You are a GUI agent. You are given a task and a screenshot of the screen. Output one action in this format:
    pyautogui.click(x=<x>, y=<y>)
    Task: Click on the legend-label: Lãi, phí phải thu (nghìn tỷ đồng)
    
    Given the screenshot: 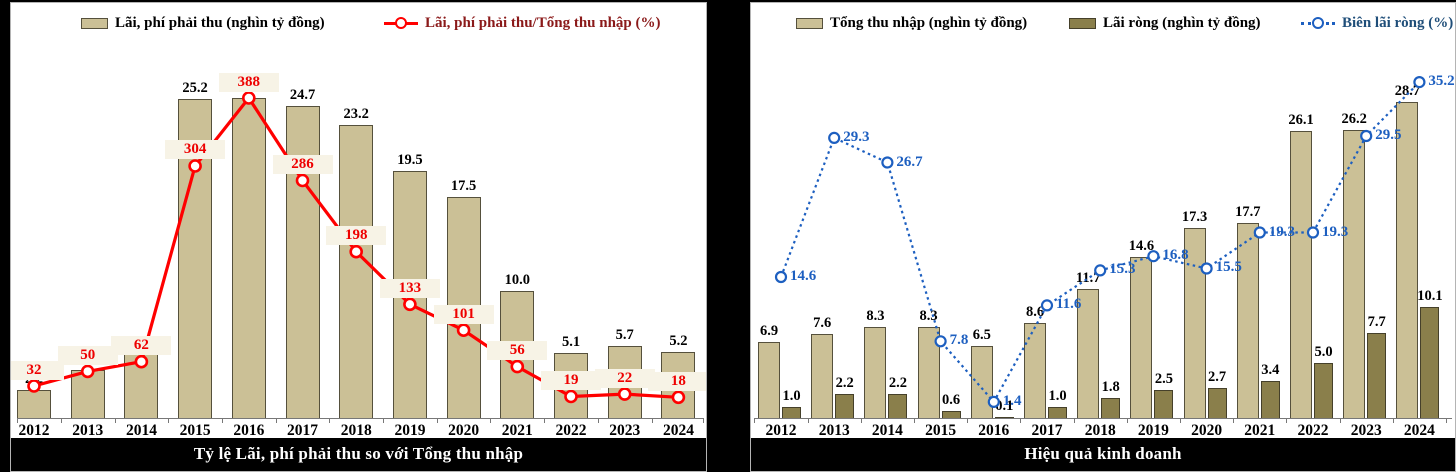 What is the action you would take?
    pyautogui.click(x=220, y=22)
    